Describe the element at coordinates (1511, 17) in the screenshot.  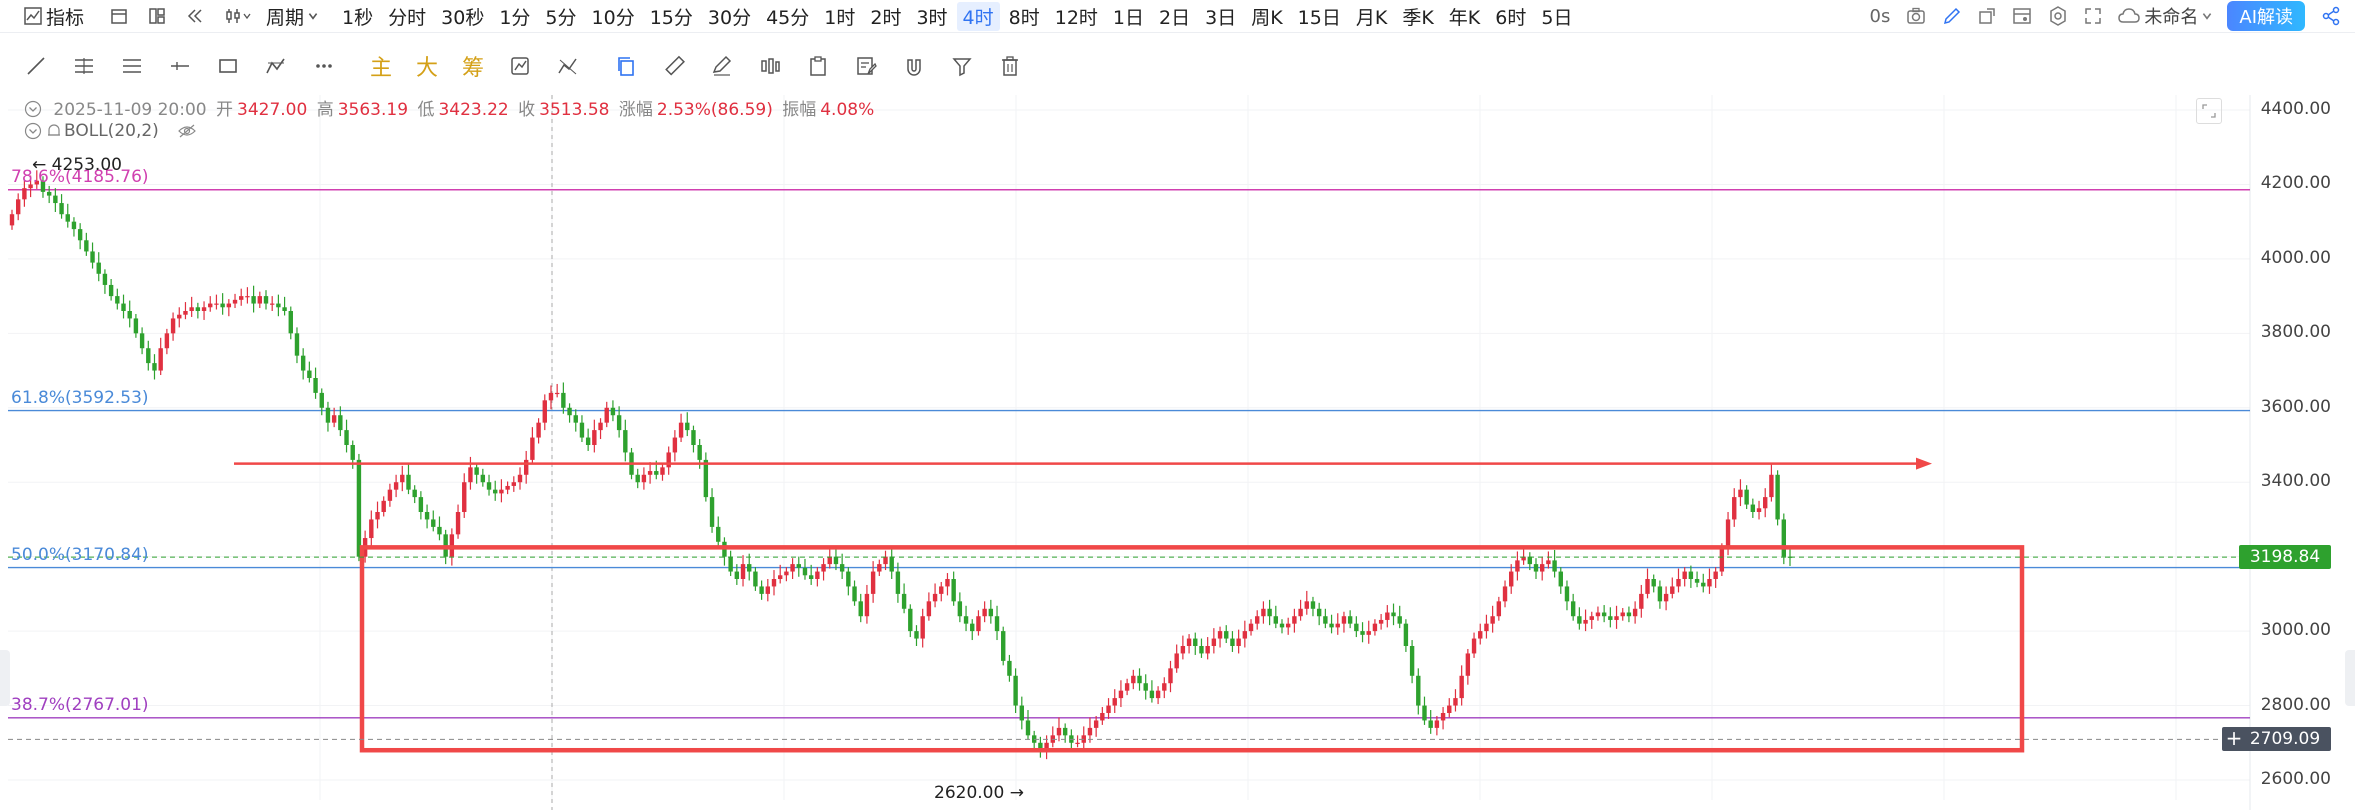
I see `timeframe-23: 6时` at that location.